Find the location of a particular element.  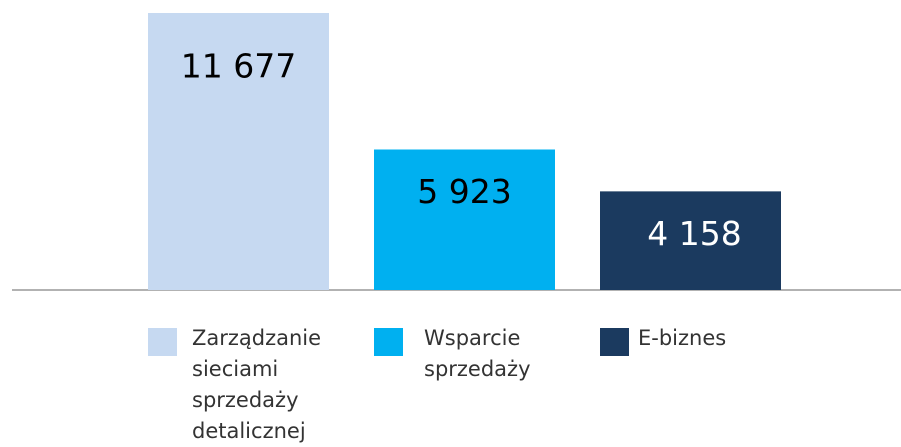

data-label: 4 158 is located at coordinates (694, 233).